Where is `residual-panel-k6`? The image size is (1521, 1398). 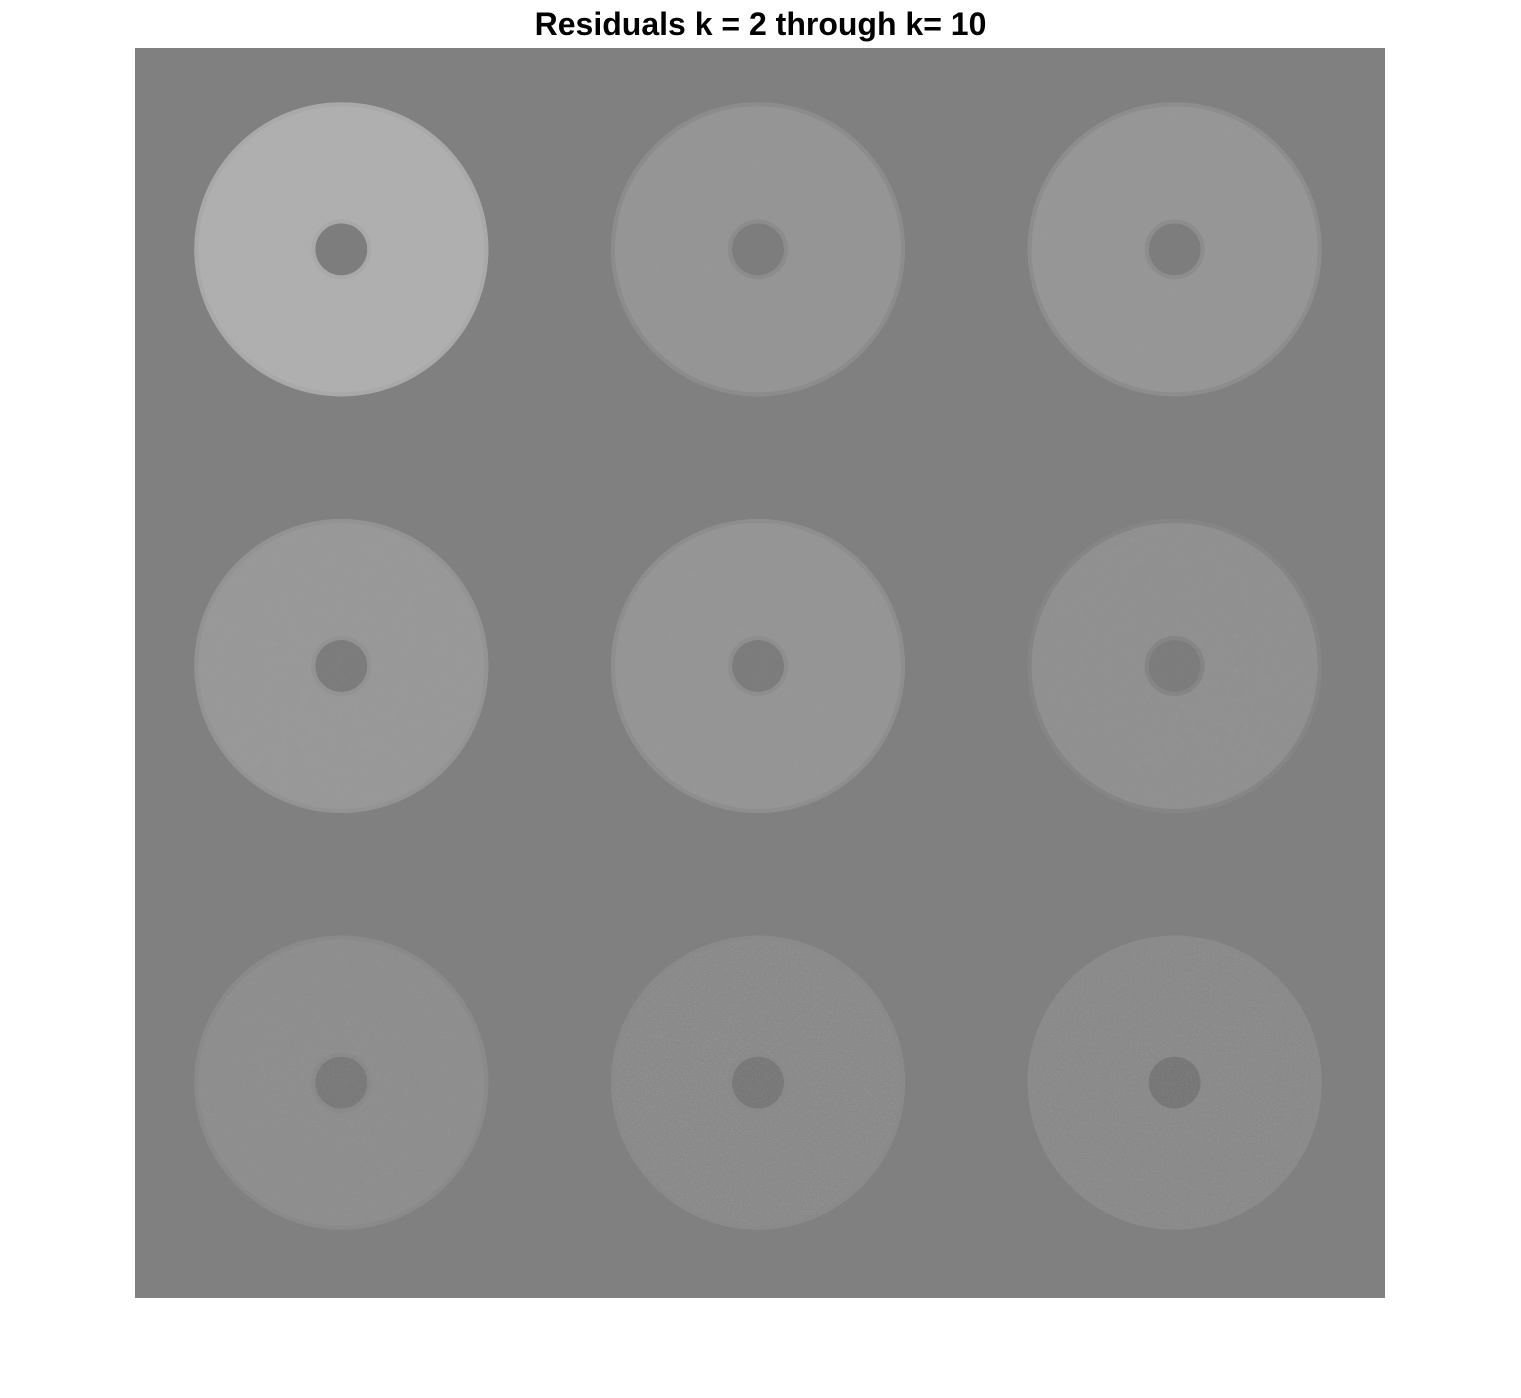 residual-panel-k6 is located at coordinates (758, 666).